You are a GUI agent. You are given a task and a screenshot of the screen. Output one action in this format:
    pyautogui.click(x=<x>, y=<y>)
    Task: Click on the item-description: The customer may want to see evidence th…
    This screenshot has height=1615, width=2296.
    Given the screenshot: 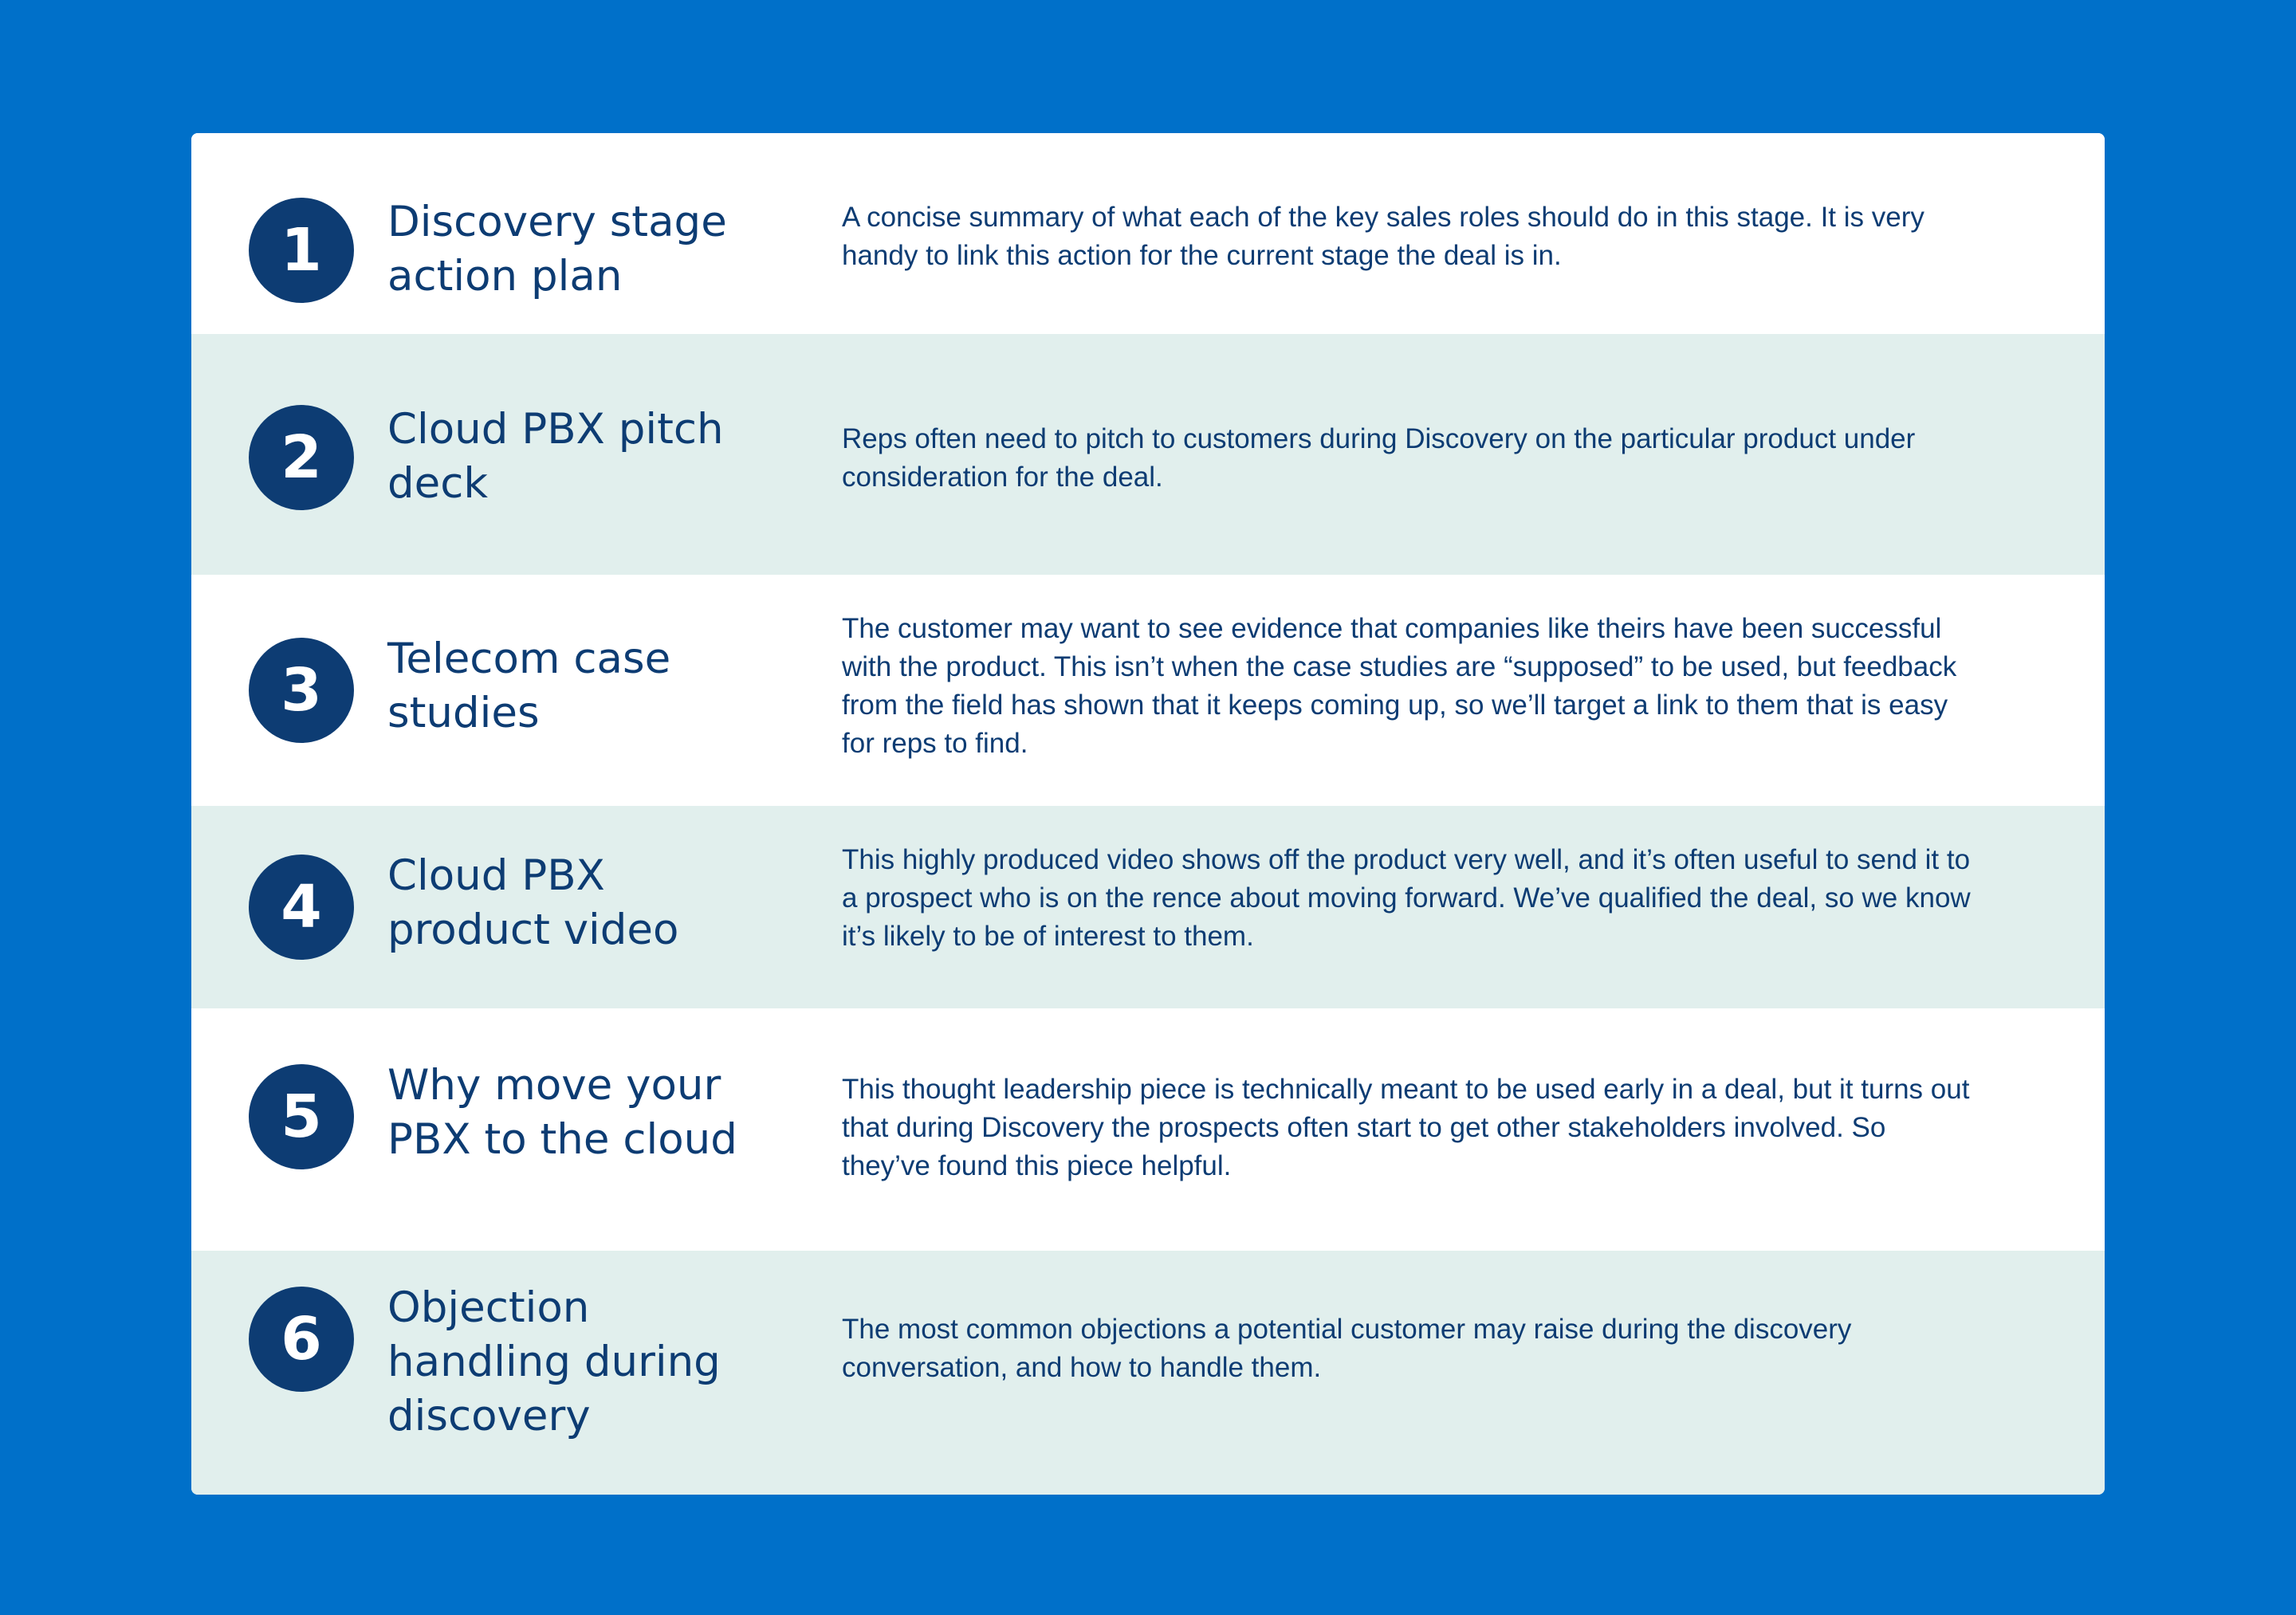 What is the action you would take?
    pyautogui.click(x=1399, y=686)
    